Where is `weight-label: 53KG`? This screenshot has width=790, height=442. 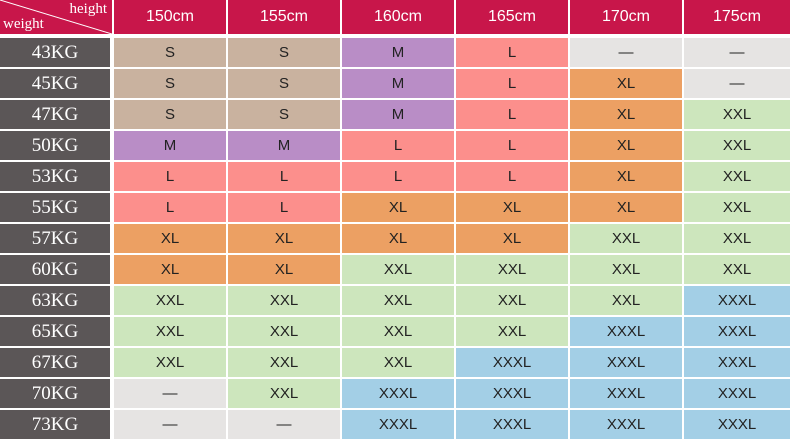 weight-label: 53KG is located at coordinates (55, 176).